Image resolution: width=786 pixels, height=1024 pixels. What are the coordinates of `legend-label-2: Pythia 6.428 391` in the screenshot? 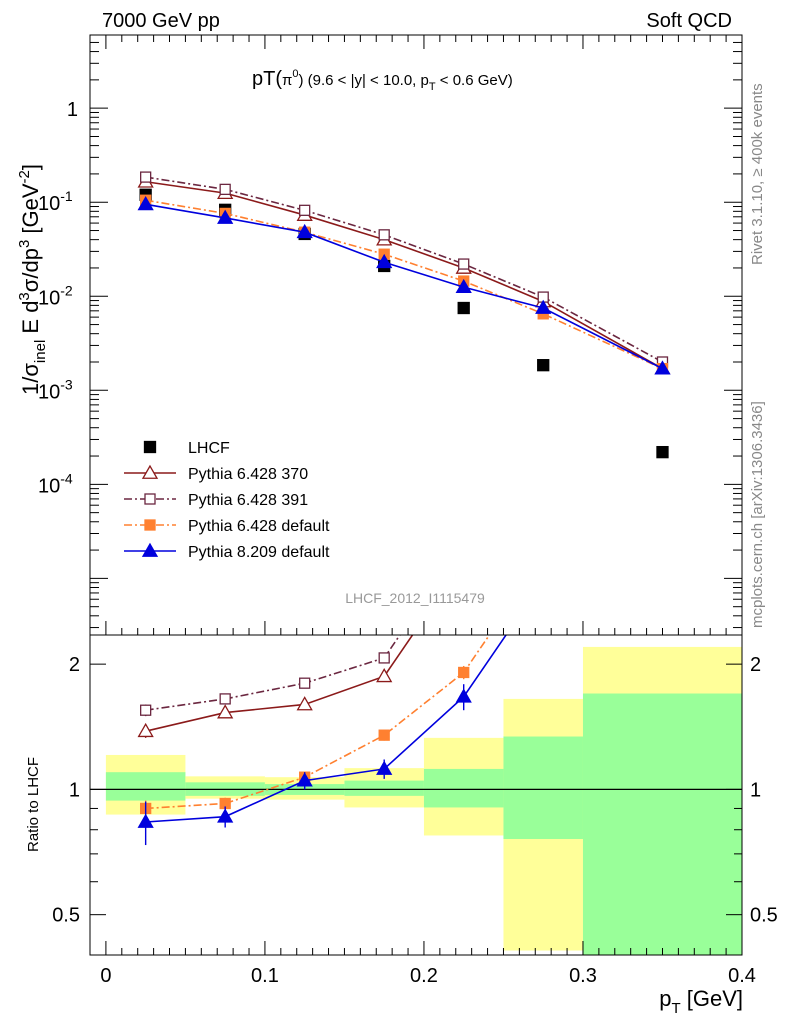 It's located at (248, 500).